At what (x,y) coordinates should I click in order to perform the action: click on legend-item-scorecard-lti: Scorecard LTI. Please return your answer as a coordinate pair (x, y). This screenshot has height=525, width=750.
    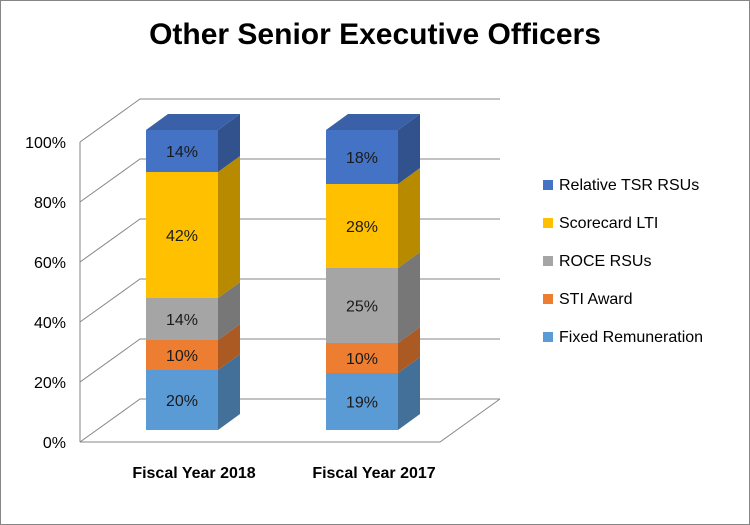
    Looking at the image, I should click on (600, 223).